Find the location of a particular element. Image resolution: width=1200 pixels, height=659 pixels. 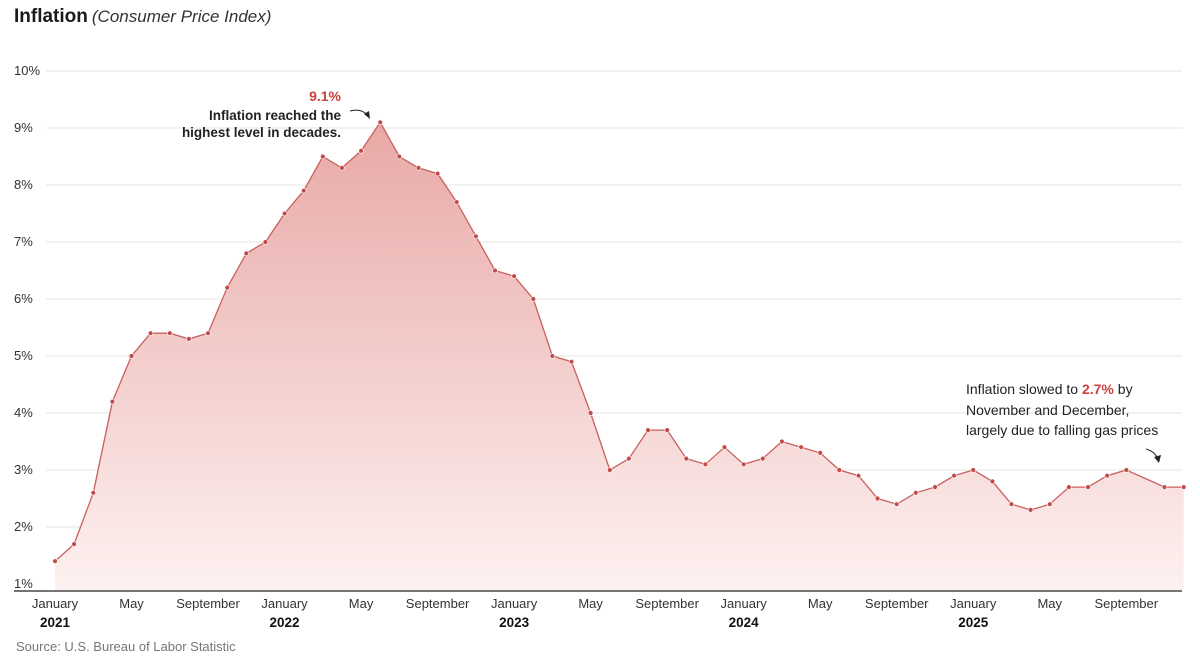

x-year-label: 2022 is located at coordinates (285, 622).